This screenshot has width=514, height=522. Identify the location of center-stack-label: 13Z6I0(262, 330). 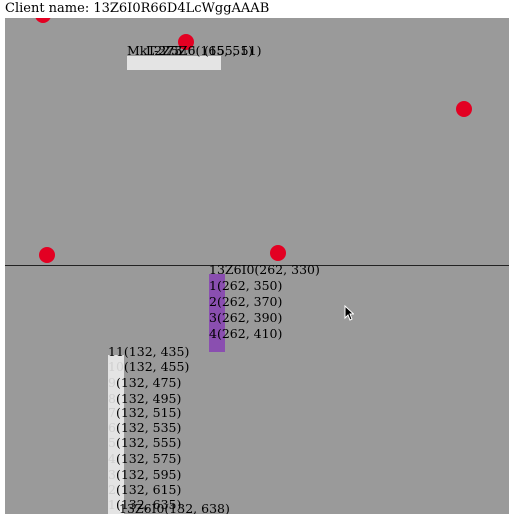
(264, 269).